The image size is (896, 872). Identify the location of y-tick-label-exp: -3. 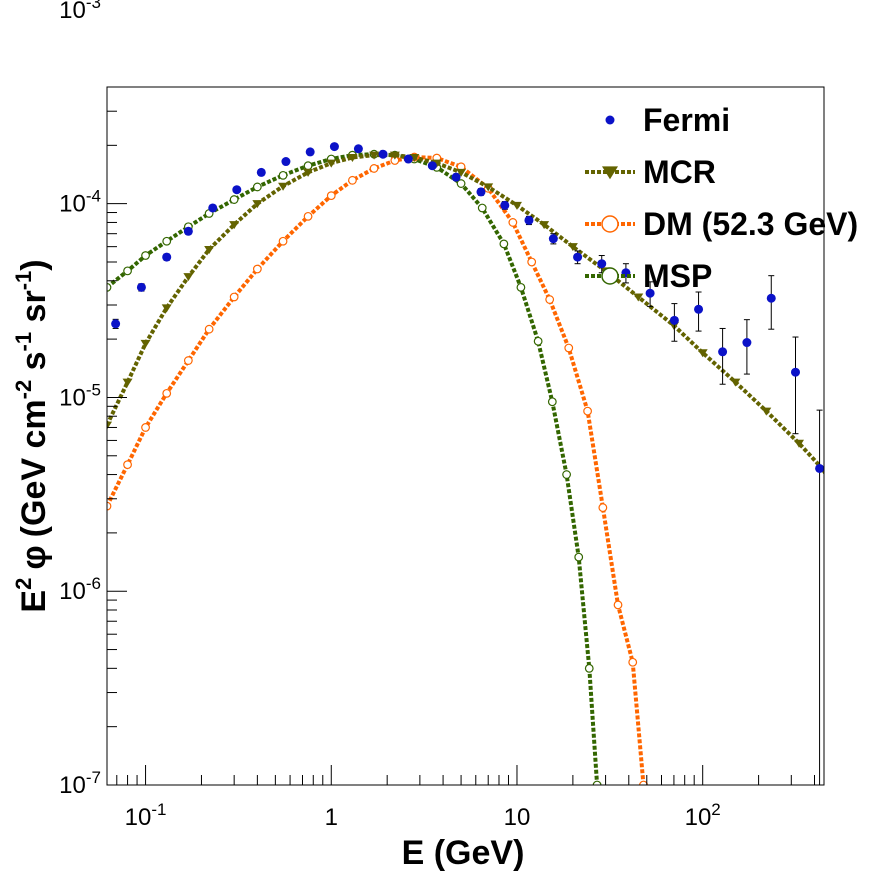
(93, 6).